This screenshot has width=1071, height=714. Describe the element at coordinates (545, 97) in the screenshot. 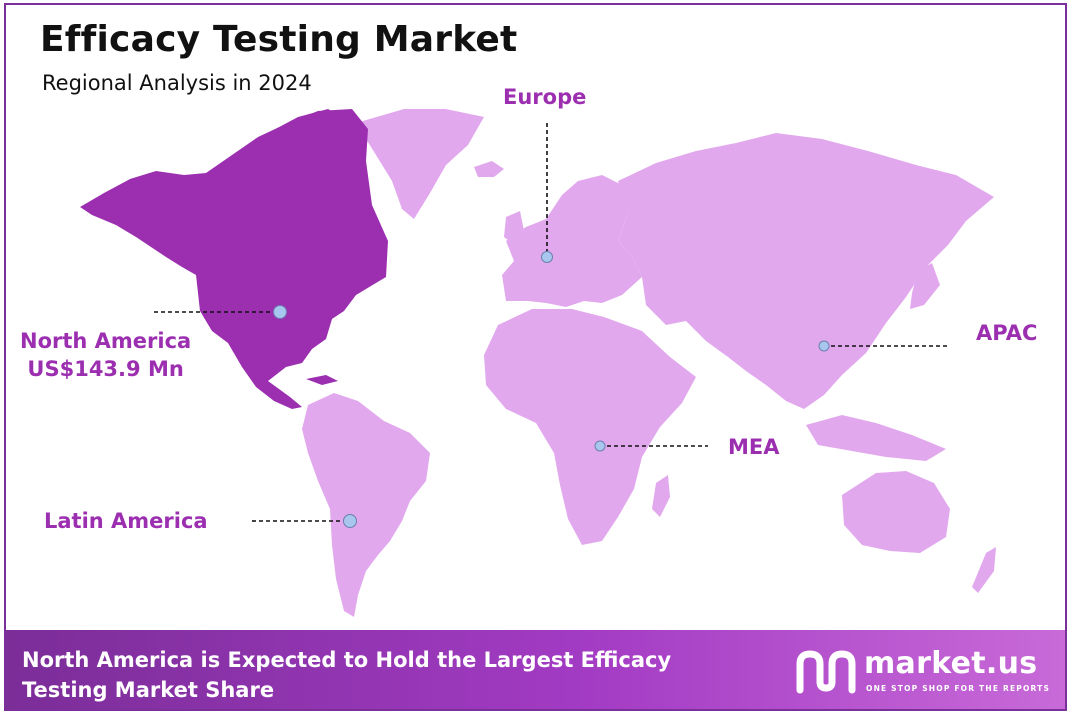

I see `europe-label: Europe` at that location.